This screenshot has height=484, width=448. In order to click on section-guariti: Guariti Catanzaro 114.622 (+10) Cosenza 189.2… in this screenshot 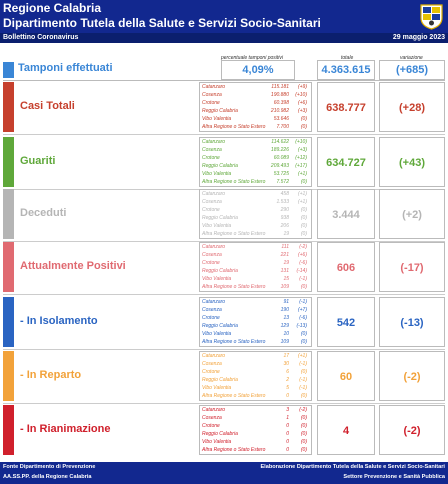, I will do `click(224, 162)`.